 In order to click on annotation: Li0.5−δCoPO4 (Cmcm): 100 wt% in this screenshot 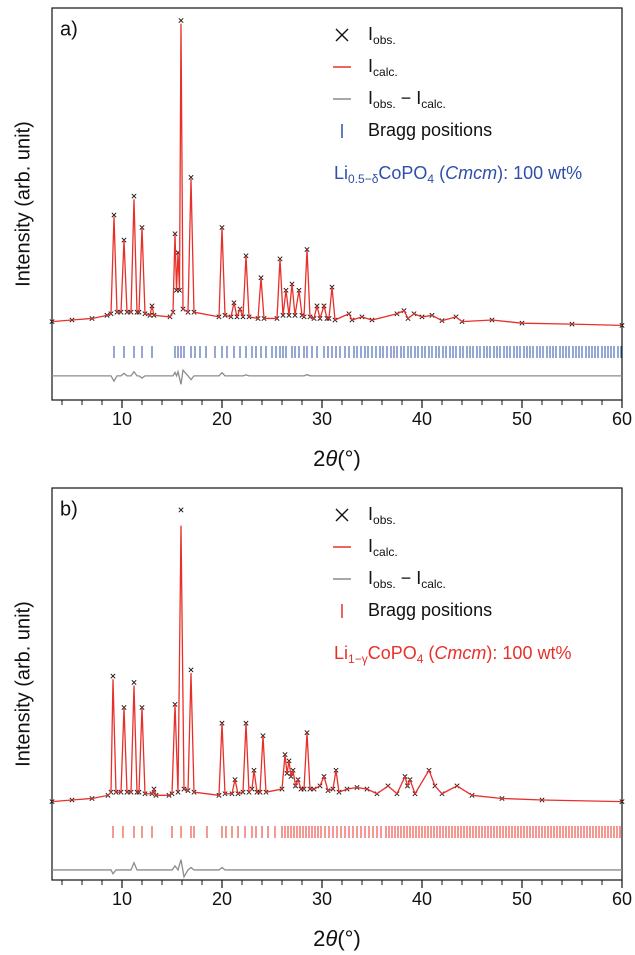, I will do `click(458, 174)`.